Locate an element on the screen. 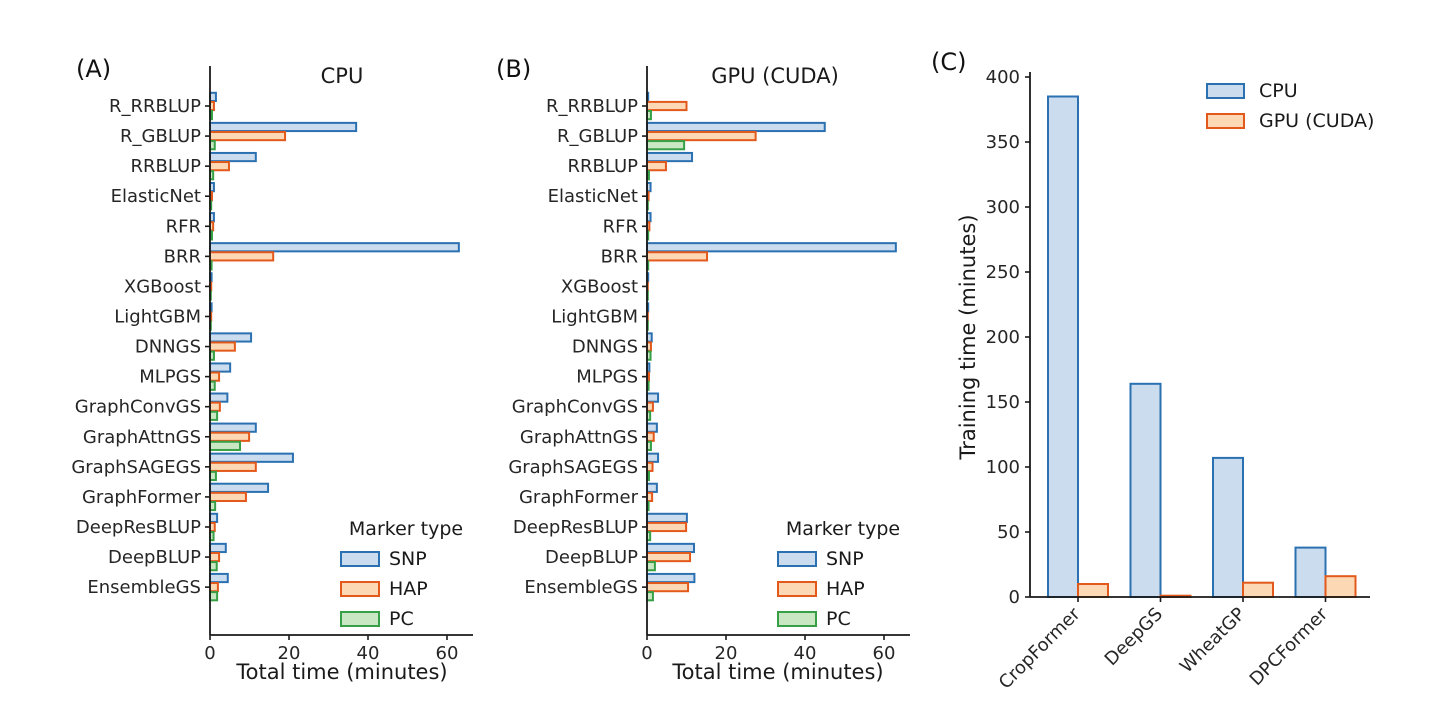  category-label: ElasticNet is located at coordinates (156, 196).